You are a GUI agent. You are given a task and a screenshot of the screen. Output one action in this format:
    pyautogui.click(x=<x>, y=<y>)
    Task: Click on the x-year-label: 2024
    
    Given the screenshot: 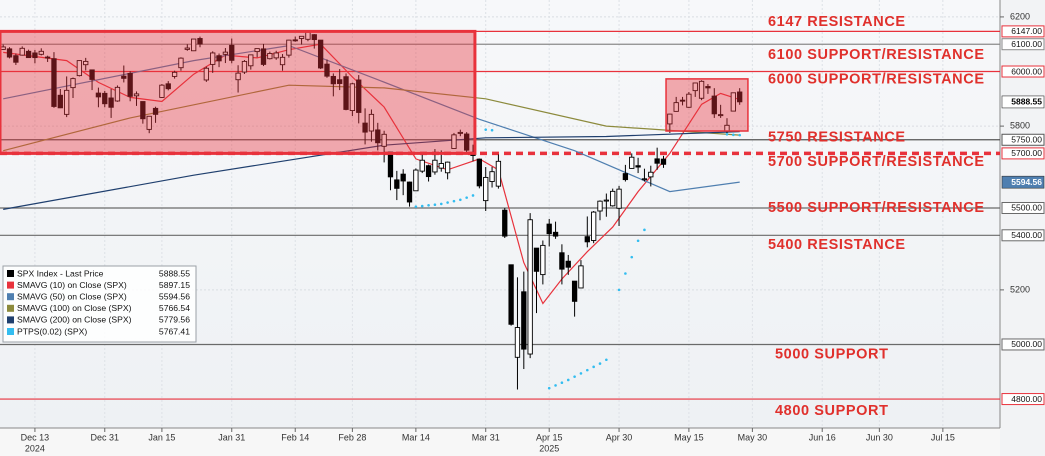 What is the action you would take?
    pyautogui.click(x=35, y=448)
    